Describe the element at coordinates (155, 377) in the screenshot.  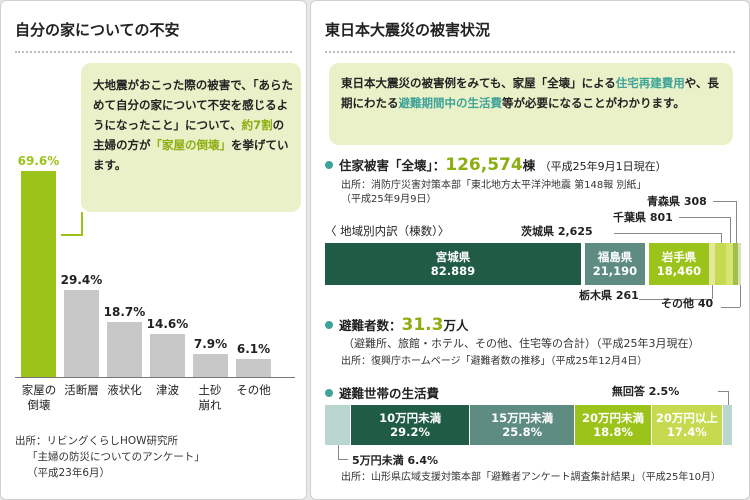
I see `bar-chart-baseline` at that location.